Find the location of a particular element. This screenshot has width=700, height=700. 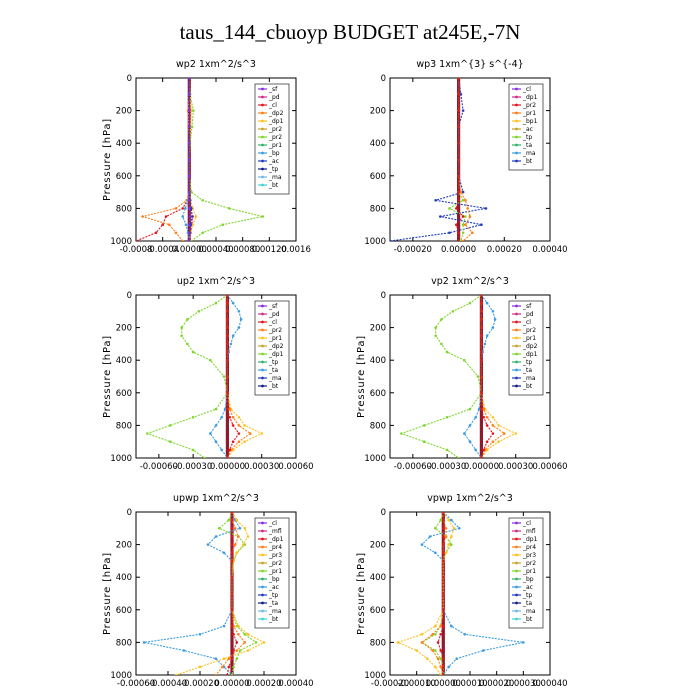

legend-entry: _ma is located at coordinates (275, 611).